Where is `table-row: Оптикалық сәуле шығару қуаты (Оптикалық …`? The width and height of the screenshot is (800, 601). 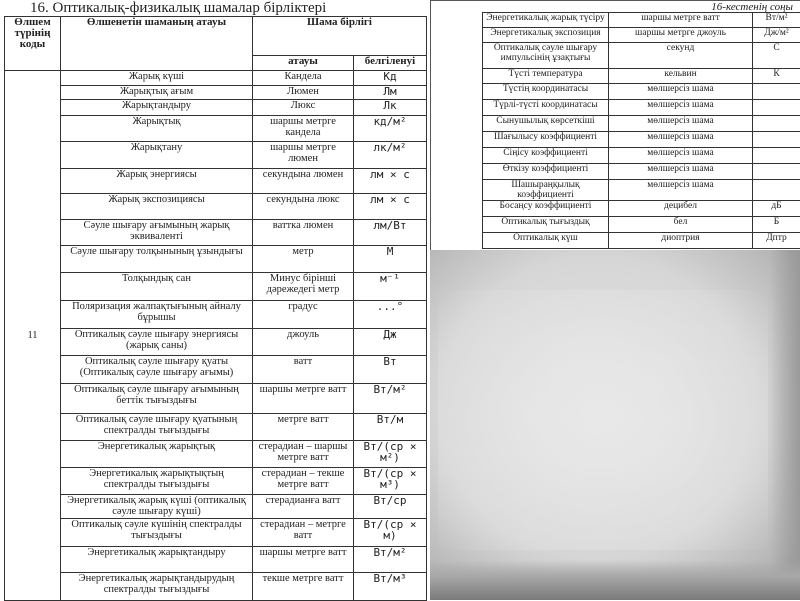
table-row: Оптикалық сәуле шығару қуаты (Оптикалық … is located at coordinates (216, 370).